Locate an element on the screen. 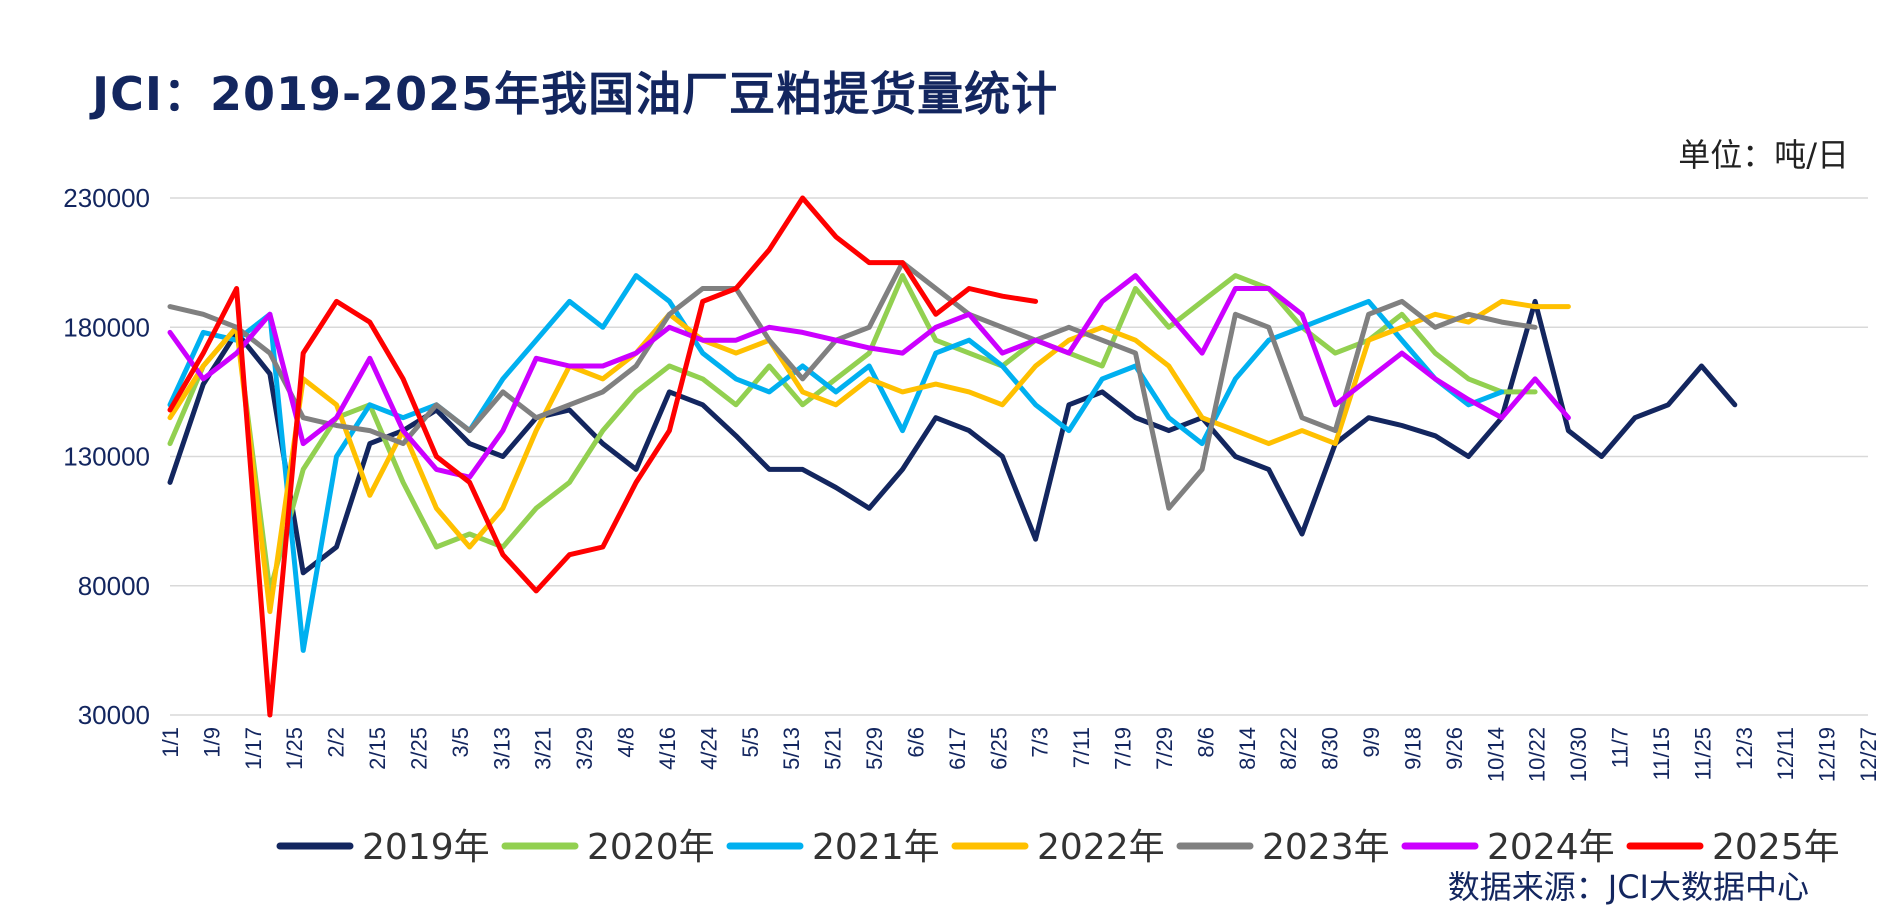 The height and width of the screenshot is (909, 1897). x-tick-label: 9/9 is located at coordinates (1371, 742).